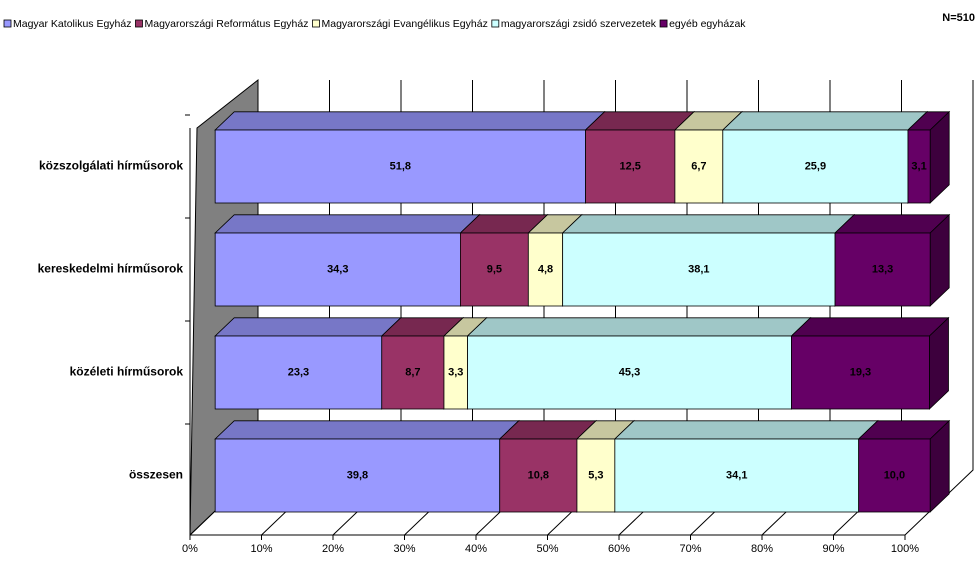 This screenshot has width=980, height=565. I want to click on x-tick-label: 90%, so click(833, 549).